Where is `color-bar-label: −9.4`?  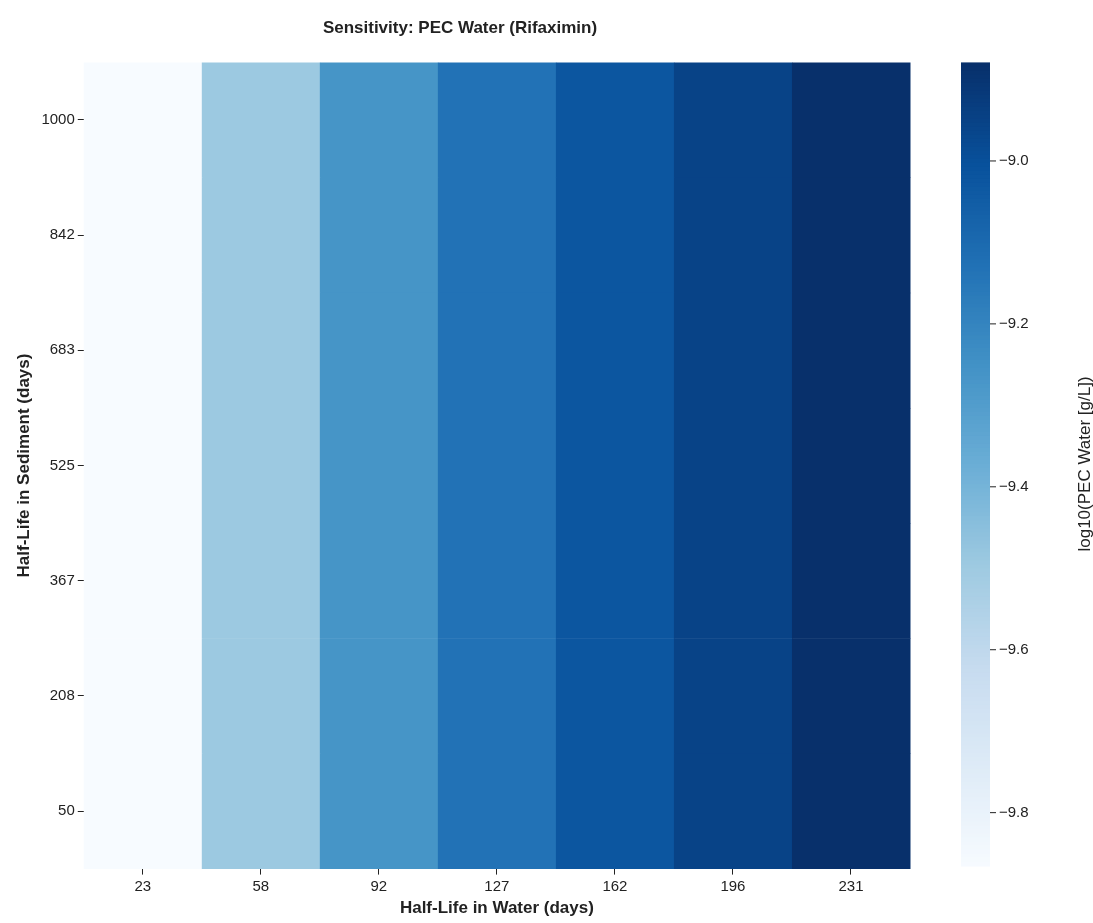
color-bar-label: −9.4 is located at coordinates (1014, 485).